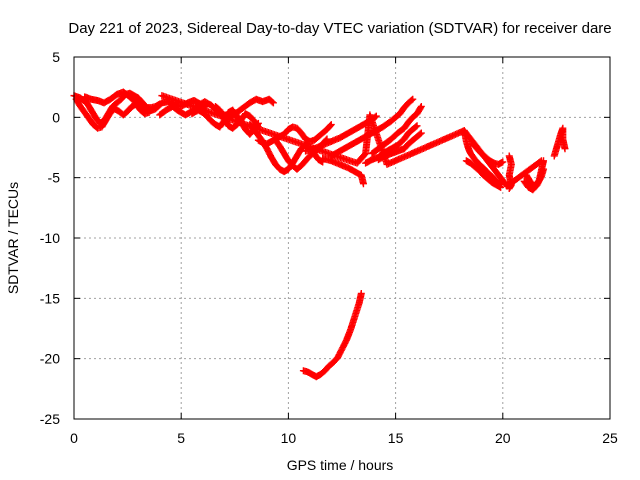 This screenshot has width=640, height=480. What do you see at coordinates (50, 359) in the screenshot?
I see `y-tick-label: -20` at bounding box center [50, 359].